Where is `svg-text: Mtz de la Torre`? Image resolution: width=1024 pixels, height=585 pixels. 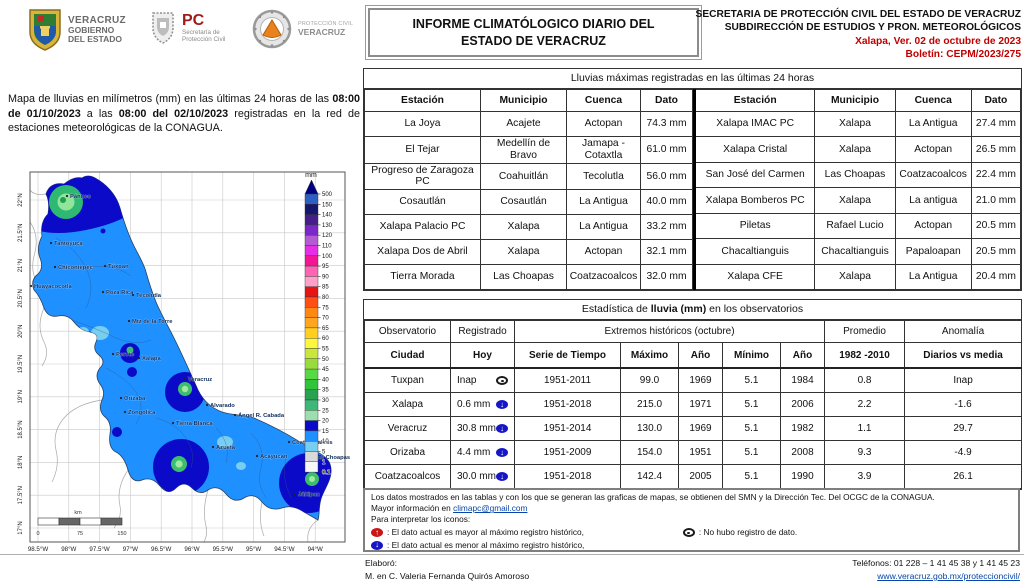
svg-text: Mtz de la Torre is located at coordinates (152, 322).